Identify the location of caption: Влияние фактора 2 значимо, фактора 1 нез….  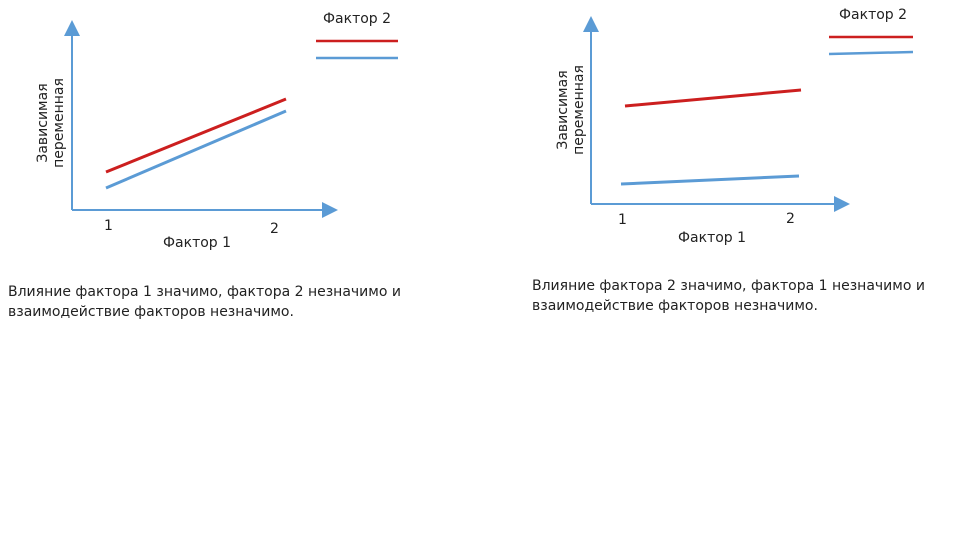
(728, 296).